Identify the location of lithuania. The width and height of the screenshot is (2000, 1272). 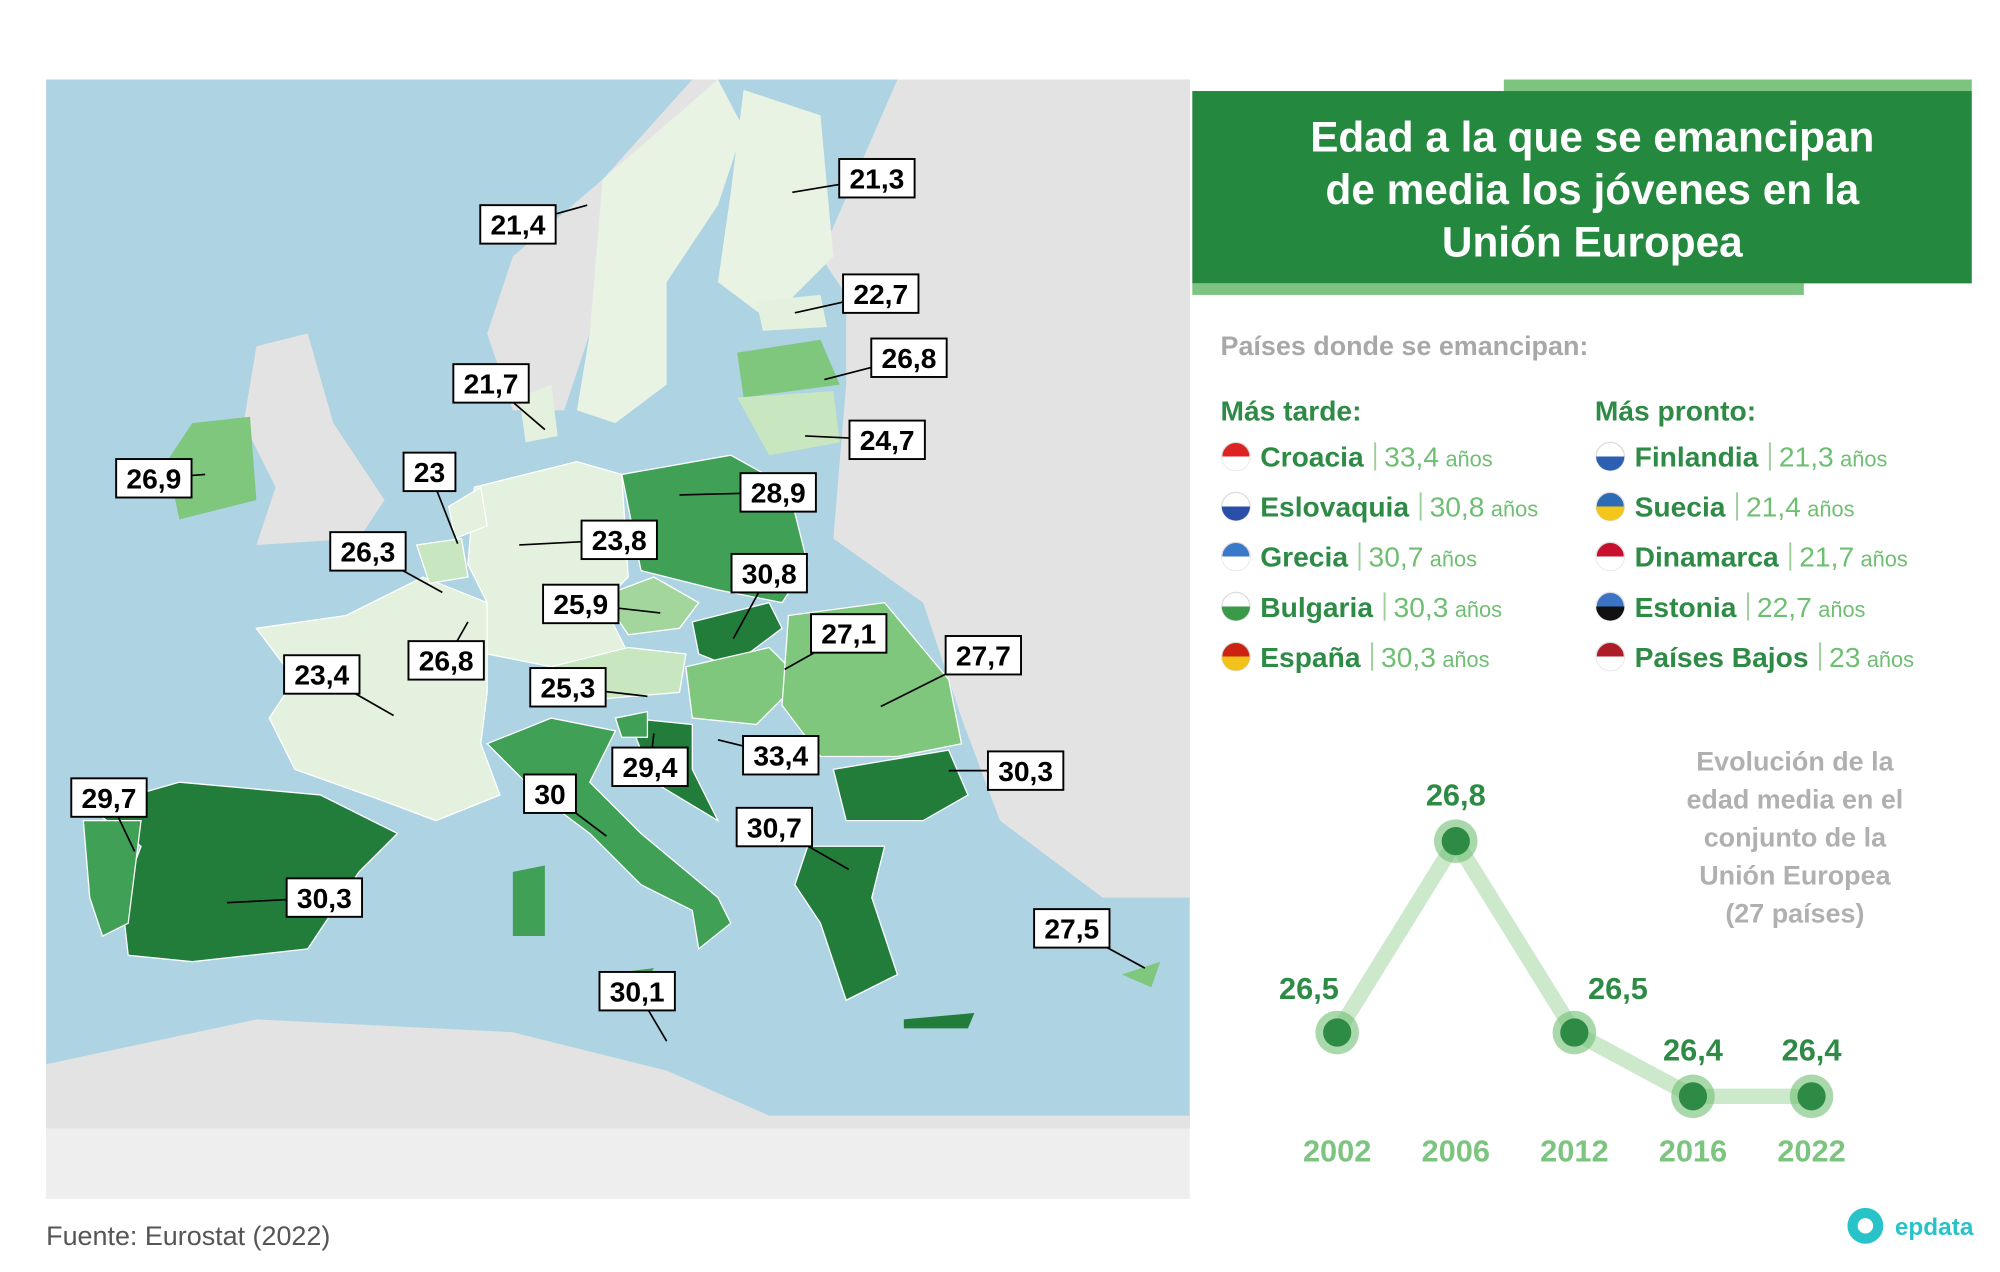
(788, 423).